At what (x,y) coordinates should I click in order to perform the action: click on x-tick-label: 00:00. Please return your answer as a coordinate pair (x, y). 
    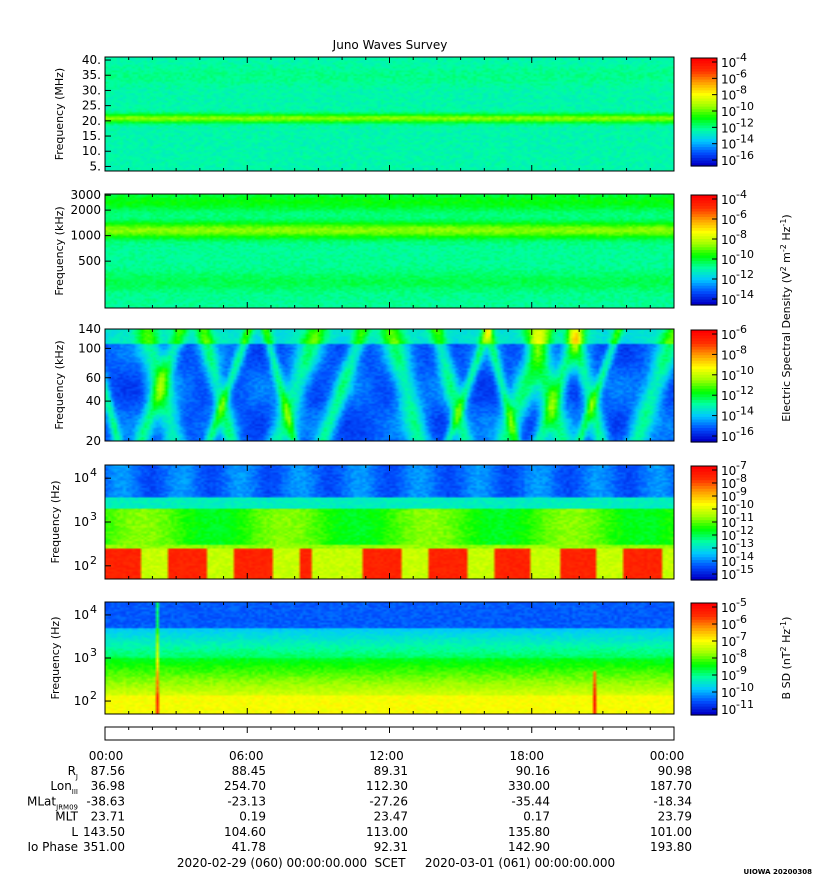
    Looking at the image, I should click on (106, 756).